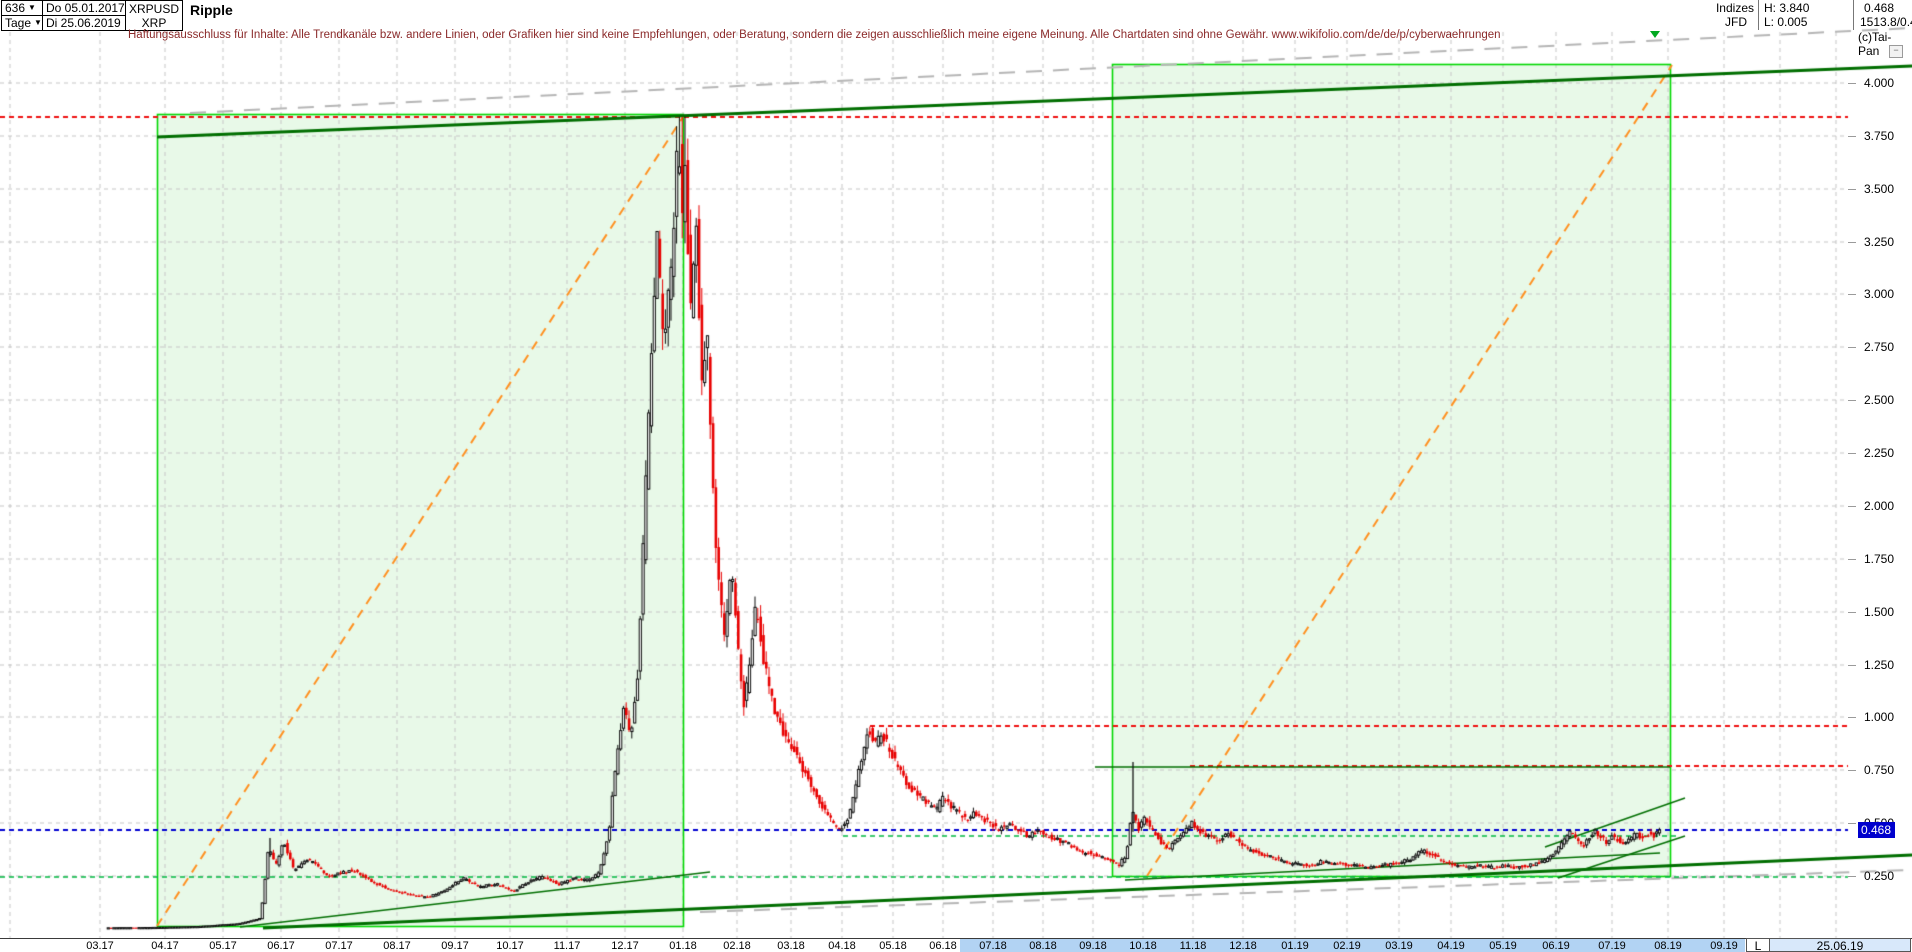 The width and height of the screenshot is (1912, 952). Describe the element at coordinates (1879, 506) in the screenshot. I see `price-axis-label: 2.000` at that location.